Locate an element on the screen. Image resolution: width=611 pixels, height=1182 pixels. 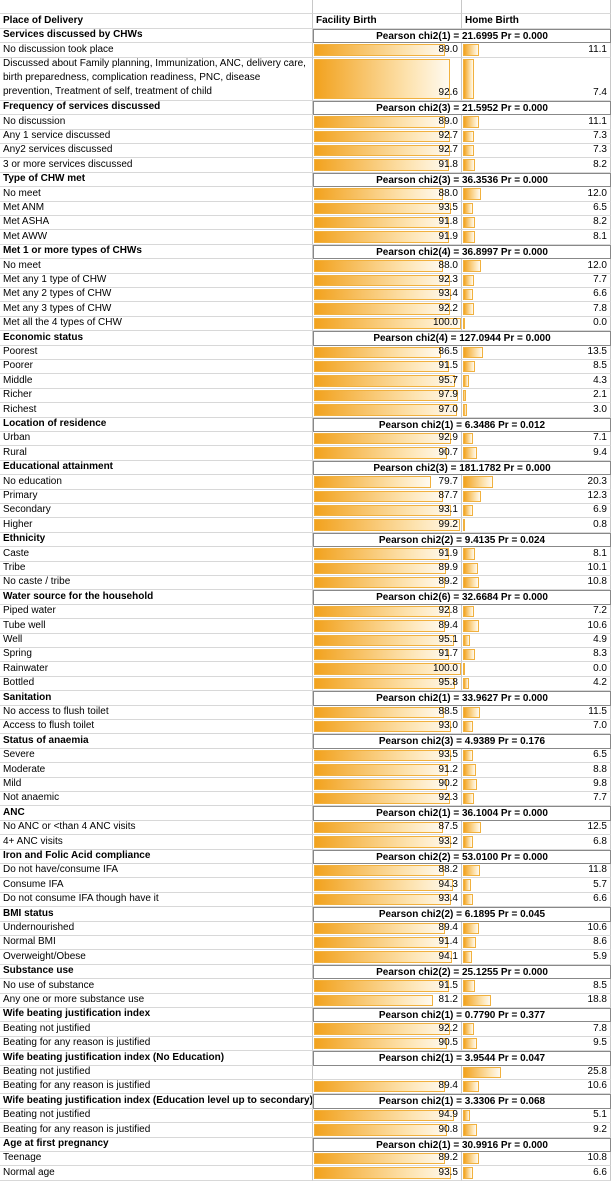
value-text: 92.2 is located at coordinates (448, 308).